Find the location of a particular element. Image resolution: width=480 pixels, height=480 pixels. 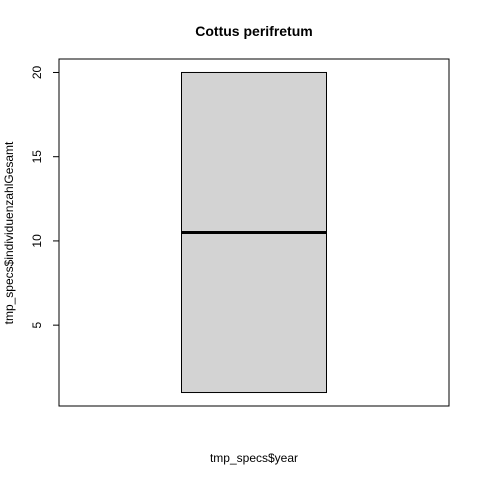

y-tick-label: 5 is located at coordinates (37, 324).